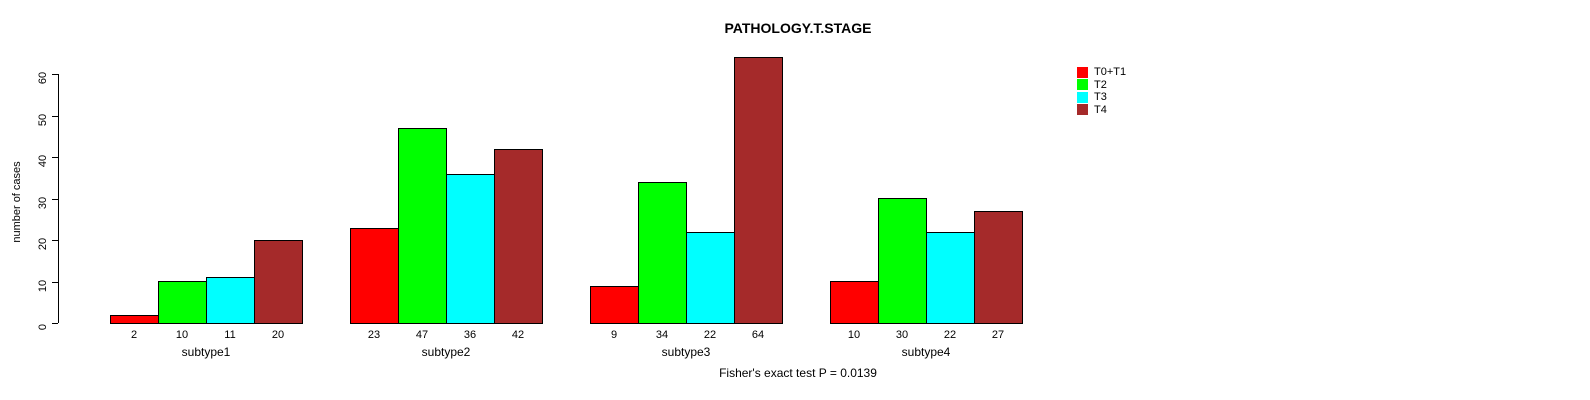 The image size is (1590, 400). I want to click on bar-subtype2-T4, so click(518, 236).